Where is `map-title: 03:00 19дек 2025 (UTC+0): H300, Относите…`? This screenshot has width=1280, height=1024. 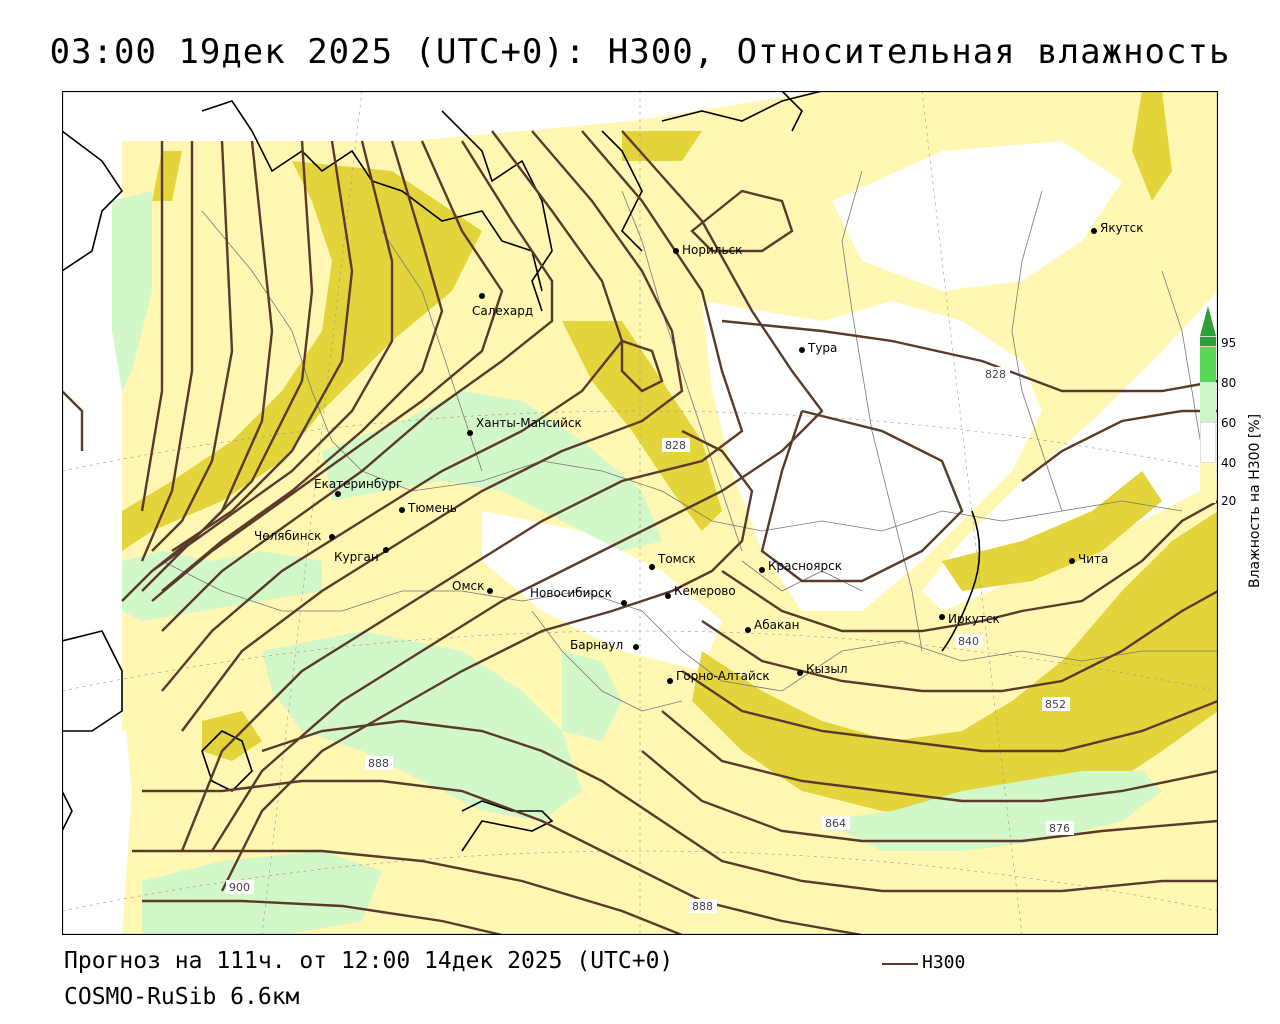 map-title: 03:00 19дек 2025 (UTC+0): H300, Относите… is located at coordinates (640, 52).